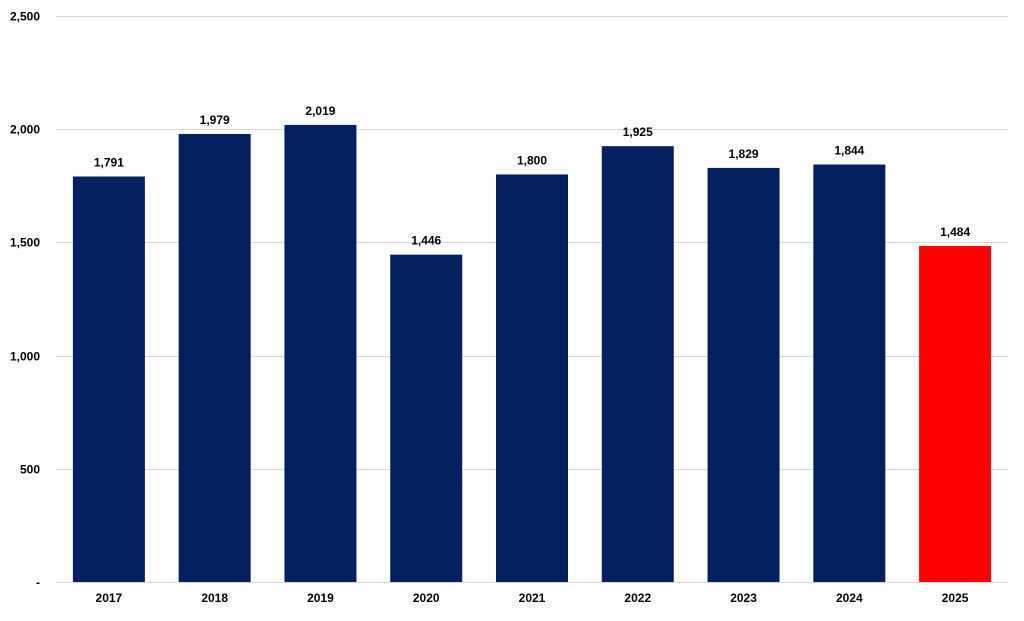 Image resolution: width=1024 pixels, height=621 pixels. What do you see at coordinates (25, 17) in the screenshot?
I see `y-tick-label: 2,500` at bounding box center [25, 17].